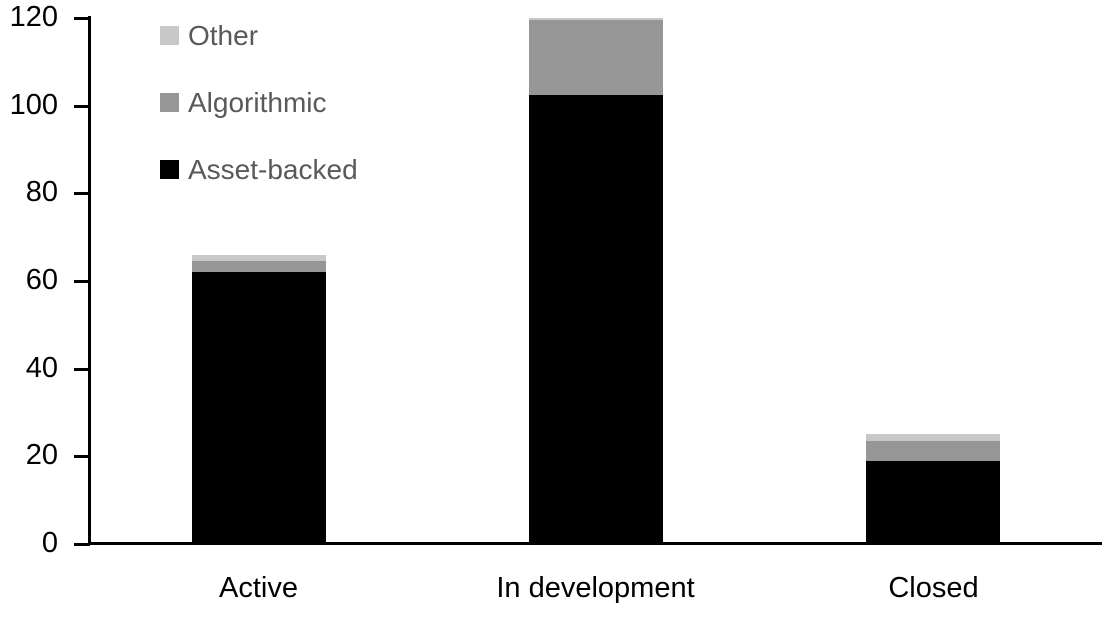  What do you see at coordinates (258, 588) in the screenshot?
I see `x-category-label: Active` at bounding box center [258, 588].